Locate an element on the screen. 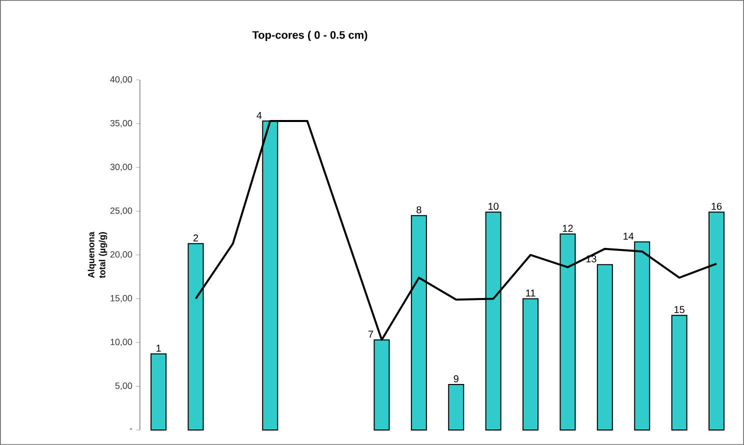  y-tick-label: 30,00 is located at coordinates (121, 168).